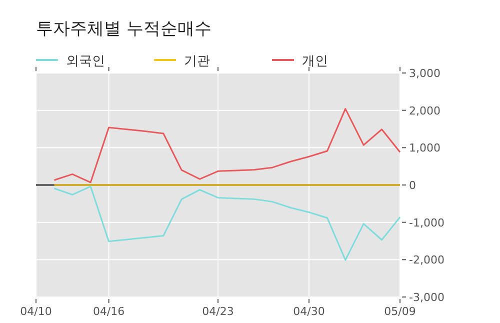 The width and height of the screenshot is (500, 323). What do you see at coordinates (218, 311) in the screenshot?
I see `x-tick-label: 04/23` at bounding box center [218, 311].